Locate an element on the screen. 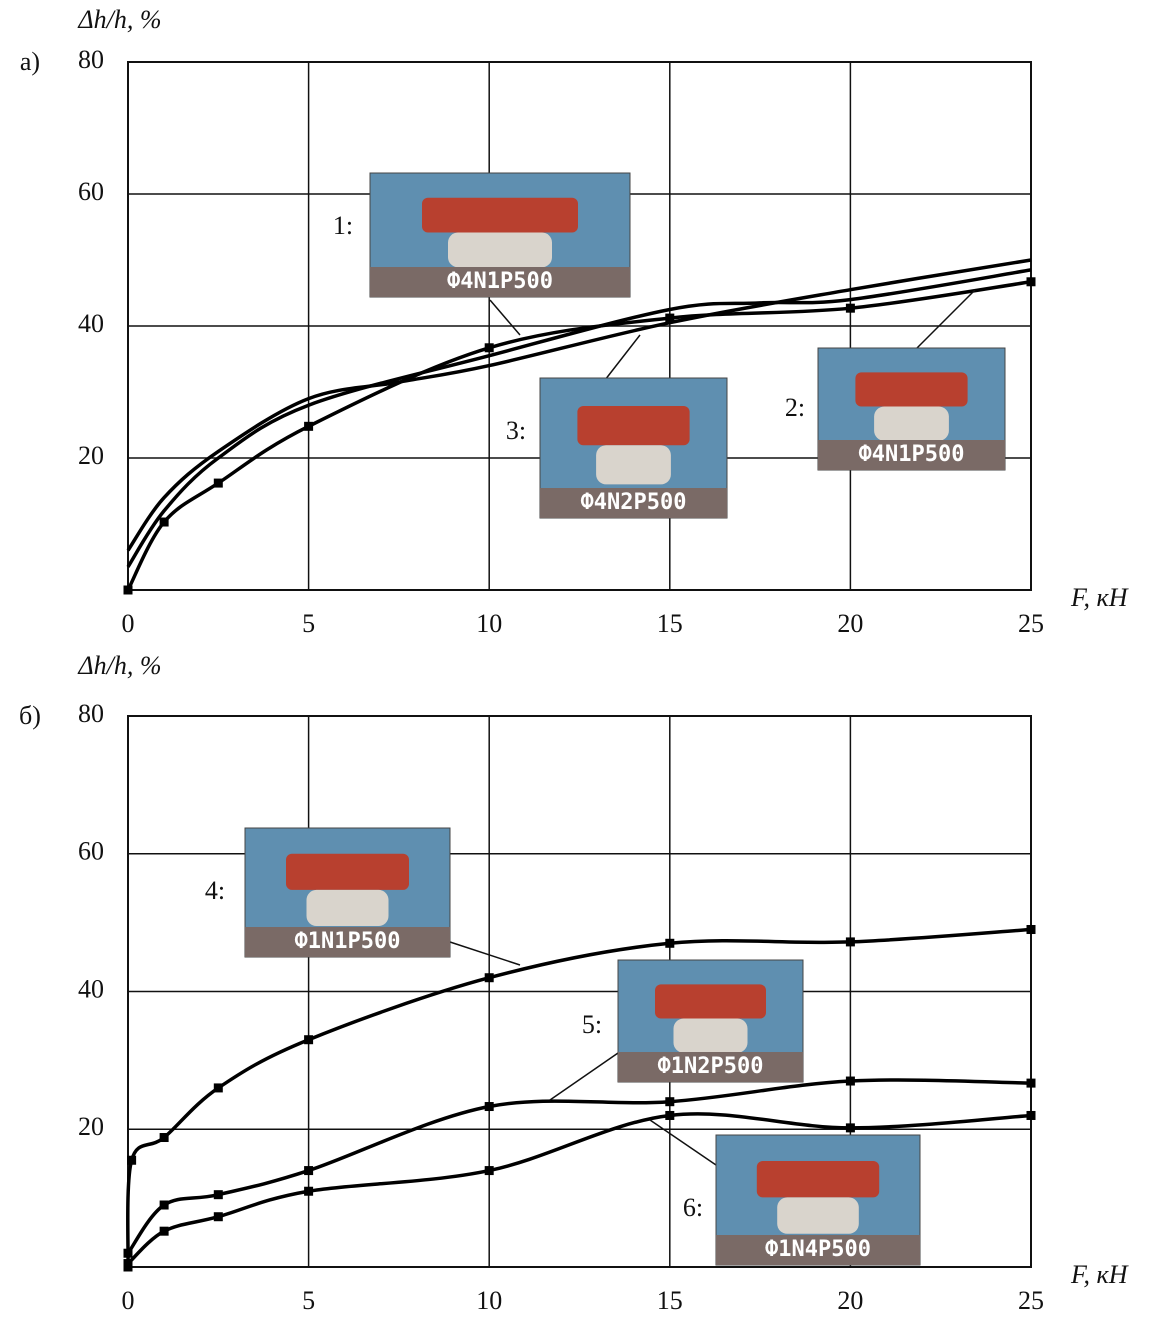  photo-caption: Ф1N1P500 is located at coordinates (348, 941).